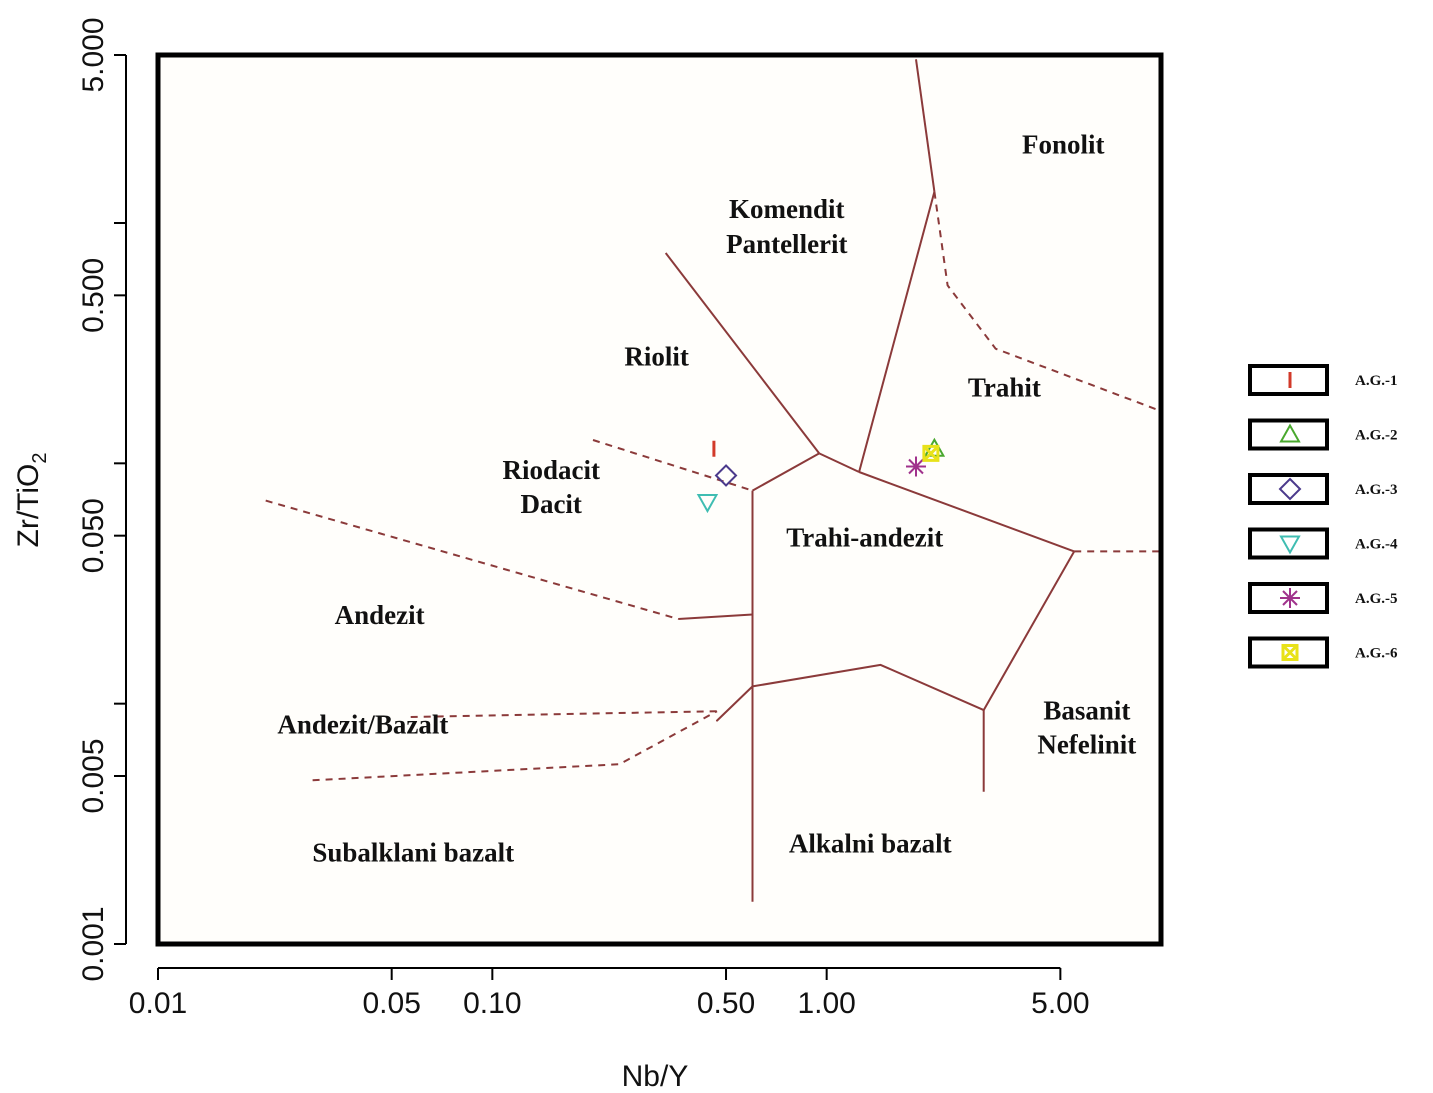 The height and width of the screenshot is (1093, 1433). What do you see at coordinates (786, 244) in the screenshot?
I see `region-label: Pantellerit` at bounding box center [786, 244].